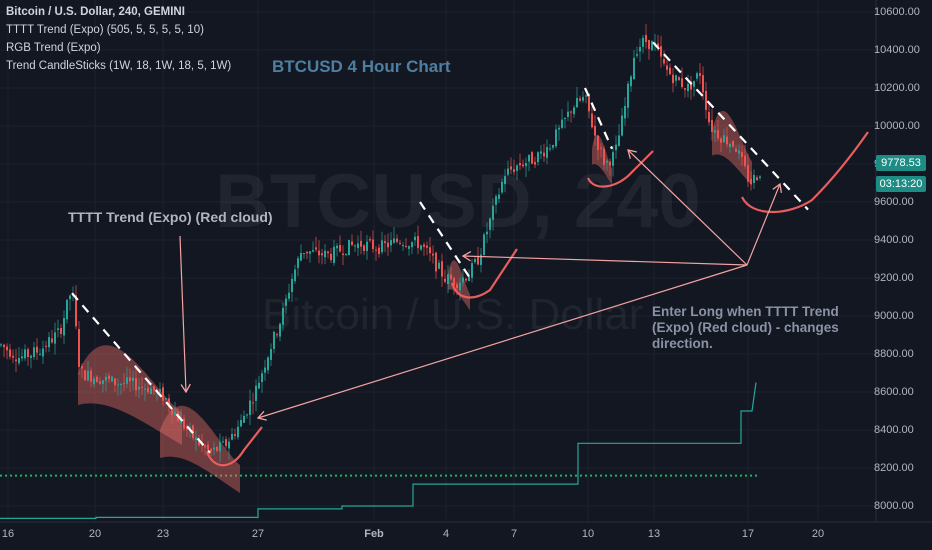 The width and height of the screenshot is (932, 550). Describe the element at coordinates (361, 66) in the screenshot. I see `chart-annotation-title: BTCUSD 4 Hour Chart` at that location.